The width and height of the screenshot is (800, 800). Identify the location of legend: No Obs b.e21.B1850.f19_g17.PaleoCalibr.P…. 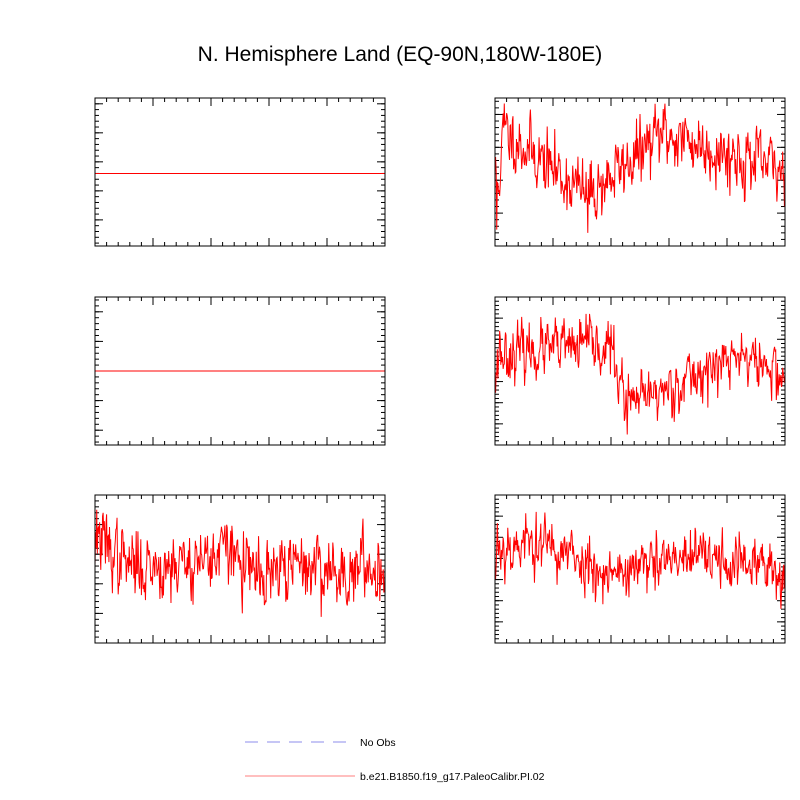
(395, 760).